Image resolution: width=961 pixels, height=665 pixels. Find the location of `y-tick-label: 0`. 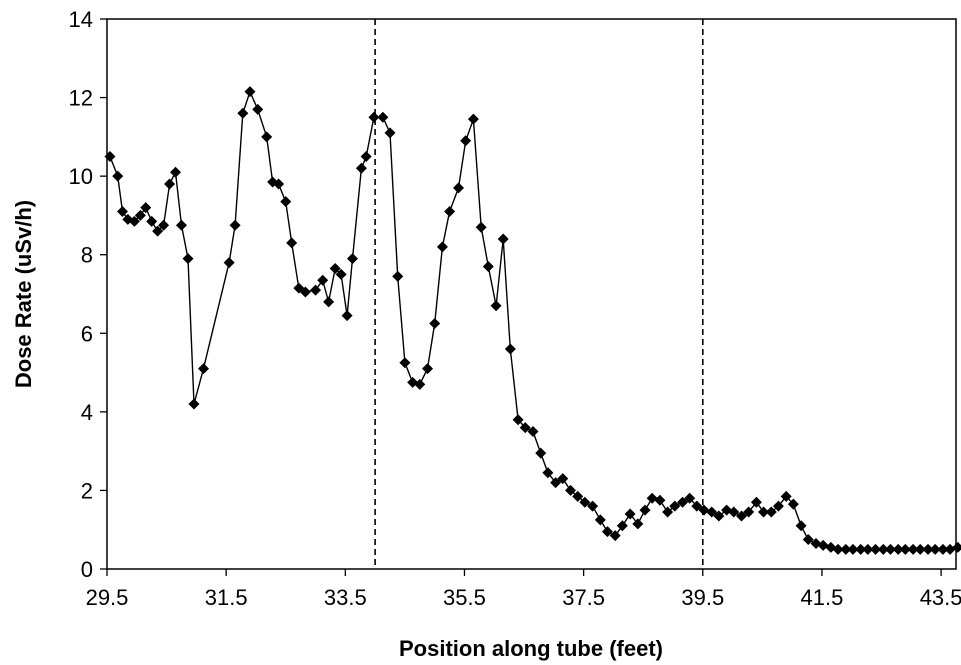

y-tick-label: 0 is located at coordinates (87, 569).